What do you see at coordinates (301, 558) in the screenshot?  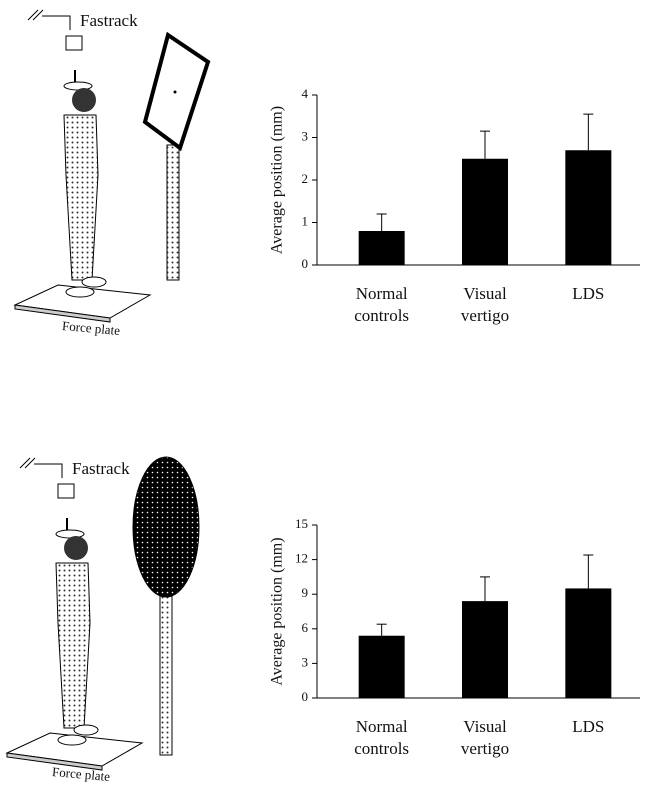 I see `y-tick-label: 12` at bounding box center [301, 558].